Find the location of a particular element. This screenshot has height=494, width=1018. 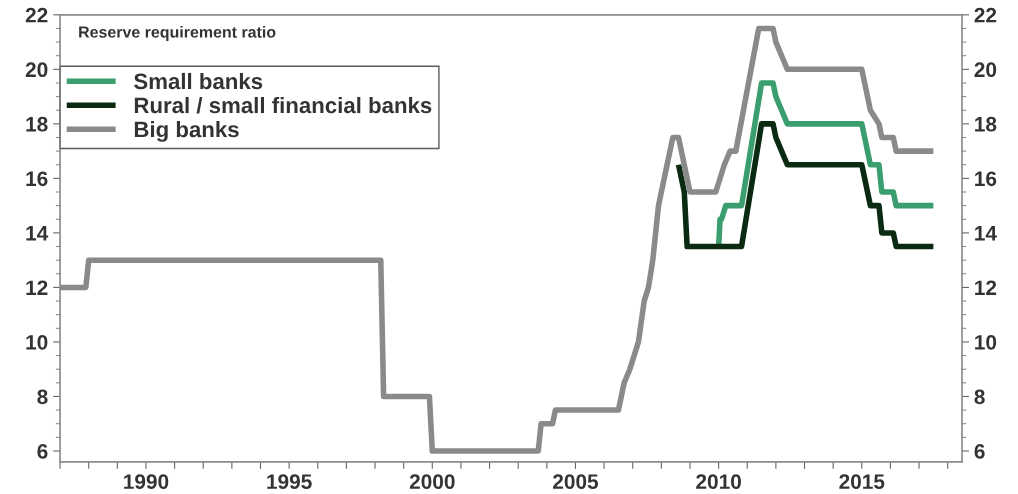

x-tick-label: 2015 is located at coordinates (862, 481).